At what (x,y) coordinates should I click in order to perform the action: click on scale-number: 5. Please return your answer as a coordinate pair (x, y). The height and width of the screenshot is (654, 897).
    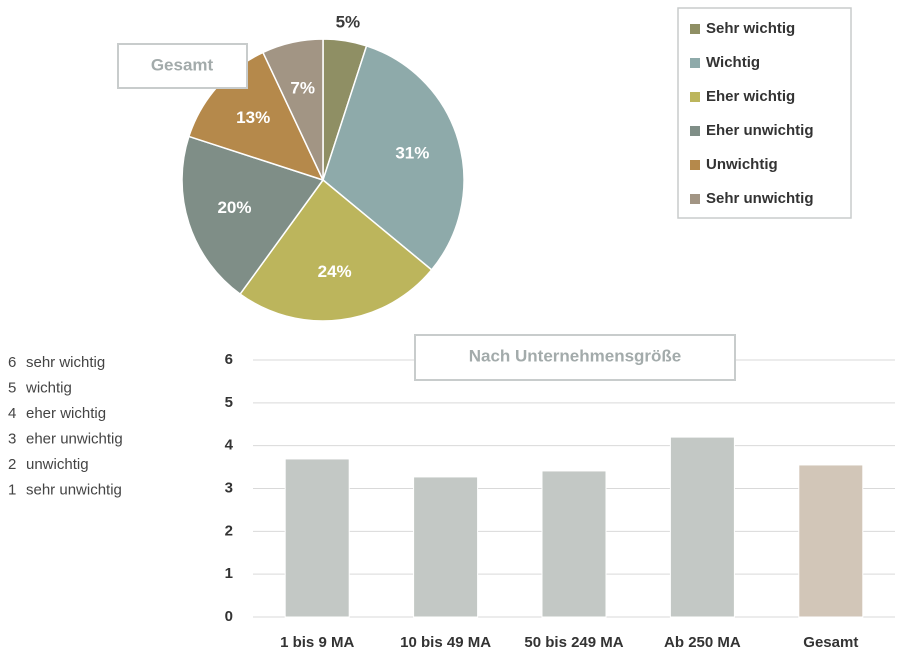
    Looking at the image, I should click on (12, 387).